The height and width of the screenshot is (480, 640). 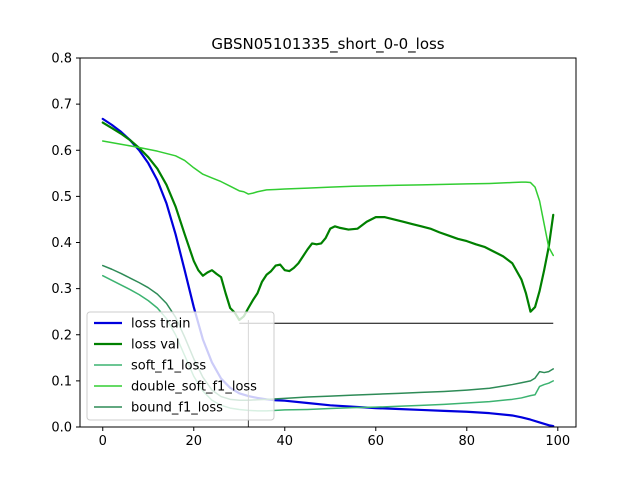 What do you see at coordinates (61, 428) in the screenshot?
I see `y-tick-label: 0.0` at bounding box center [61, 428].